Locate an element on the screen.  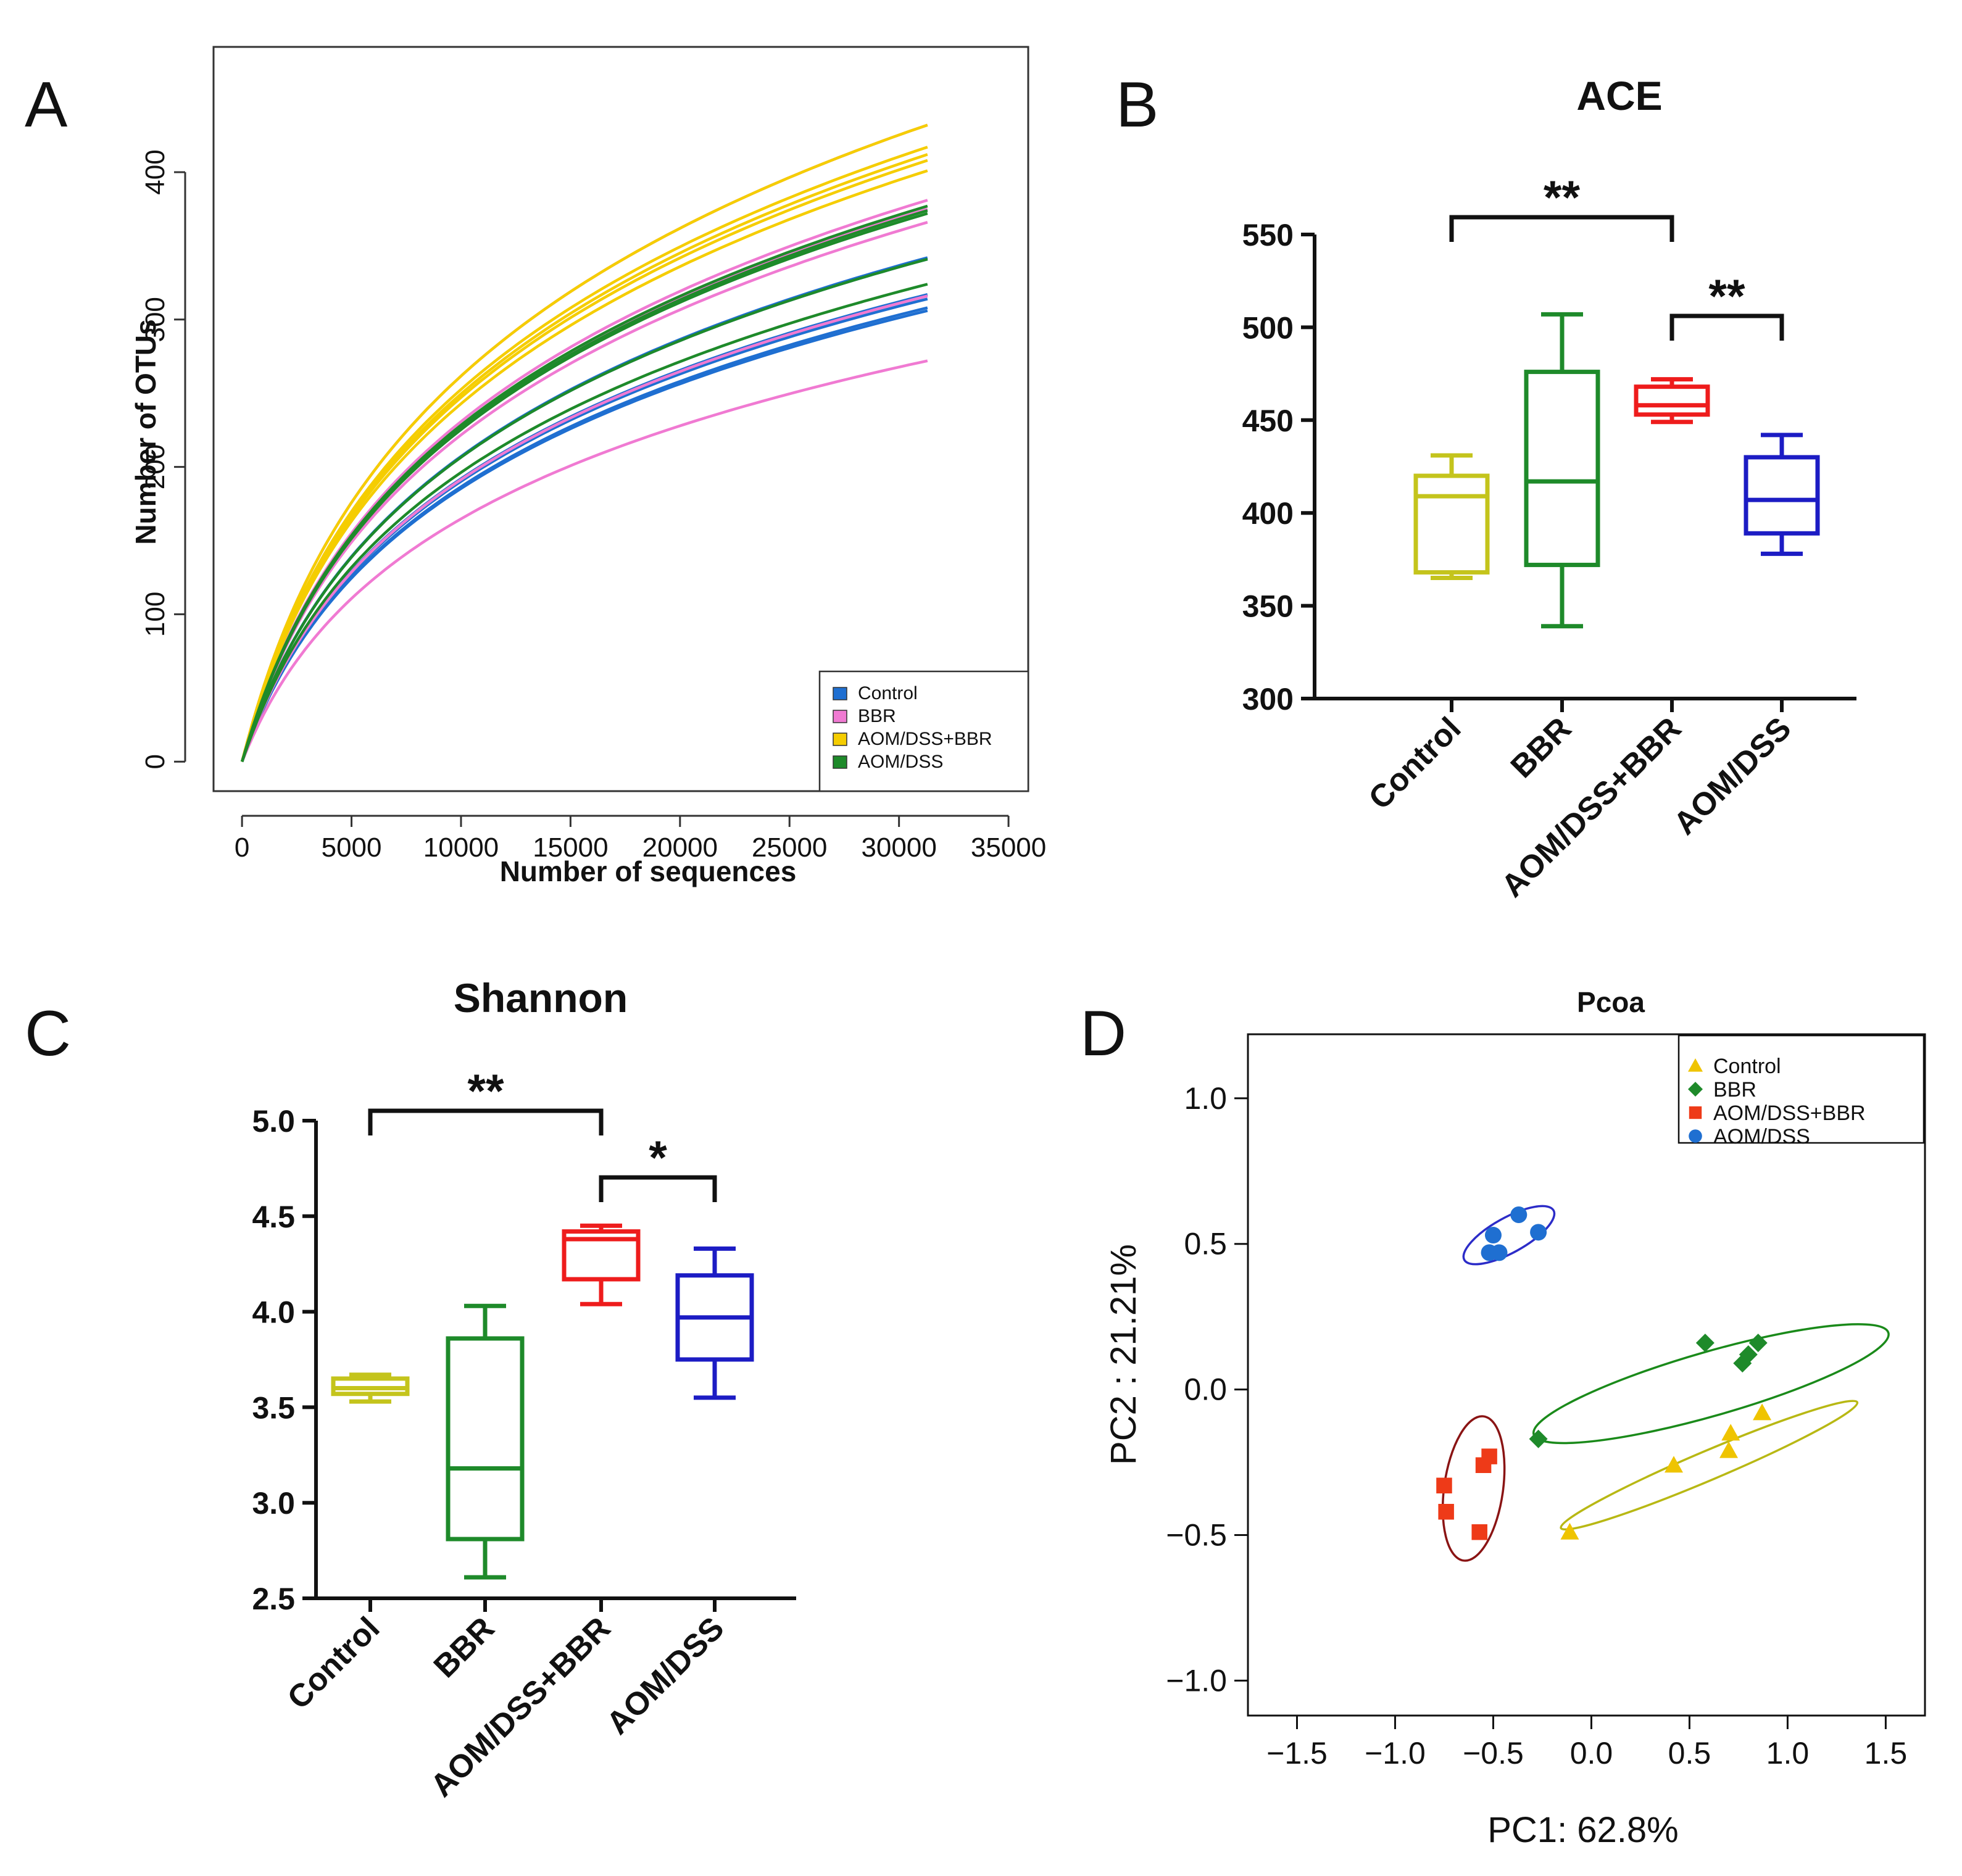
panel-c-title: Shannon is located at coordinates (541, 998).